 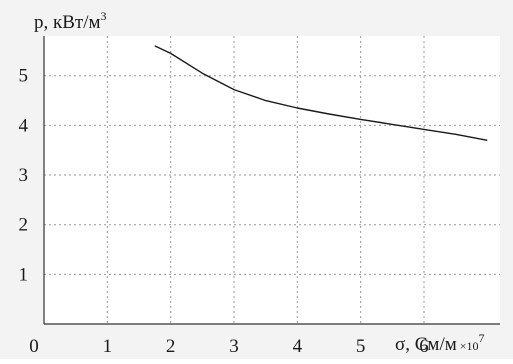 I want to click on y-tick-label: 5, so click(x=24, y=76).